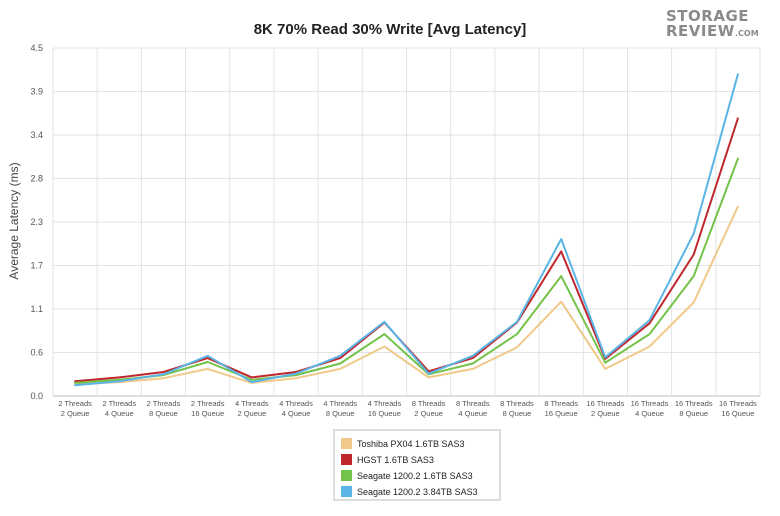 The height and width of the screenshot is (516, 780). I want to click on y-axis-label: Average Latency (ms), so click(14, 220).